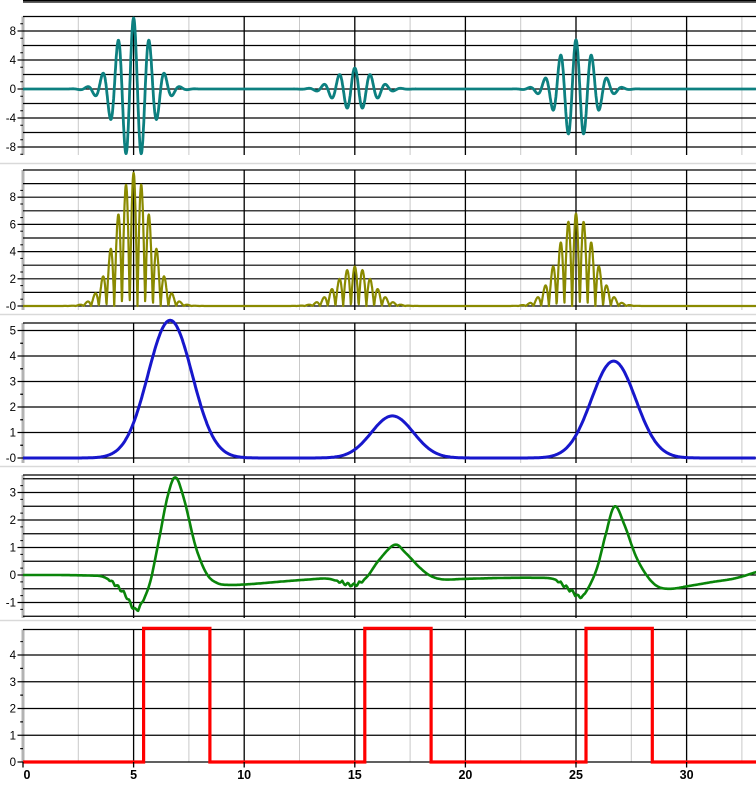  Describe the element at coordinates (465, 775) in the screenshot. I see `x-tick-label: 20` at that location.